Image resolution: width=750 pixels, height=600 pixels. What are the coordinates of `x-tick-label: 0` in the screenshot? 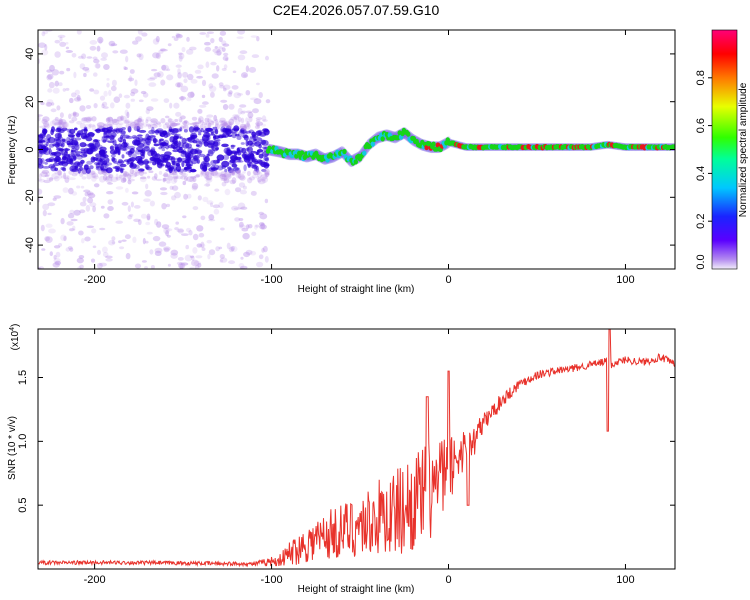 It's located at (448, 280).